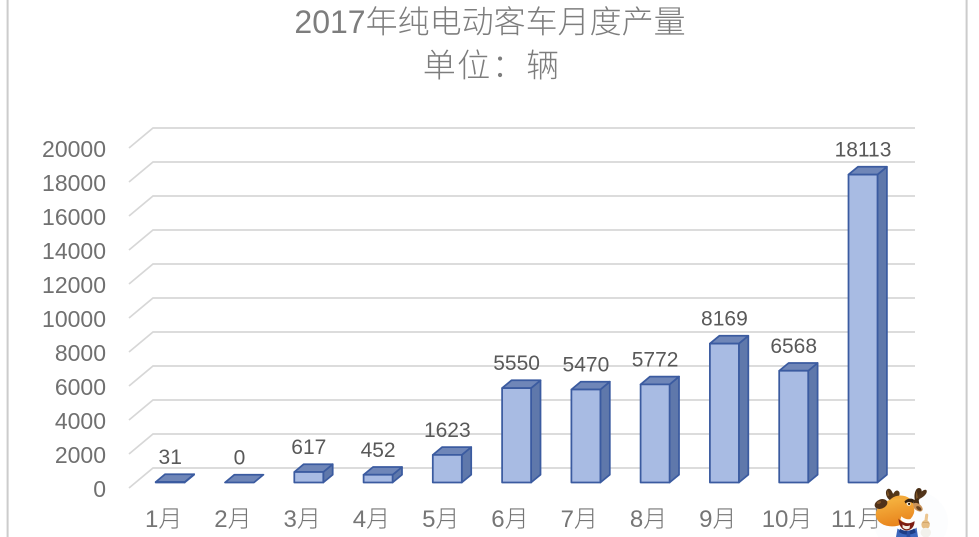 This screenshot has width=979, height=537. What do you see at coordinates (74, 217) in the screenshot?
I see `svg-text: 16000` at bounding box center [74, 217].